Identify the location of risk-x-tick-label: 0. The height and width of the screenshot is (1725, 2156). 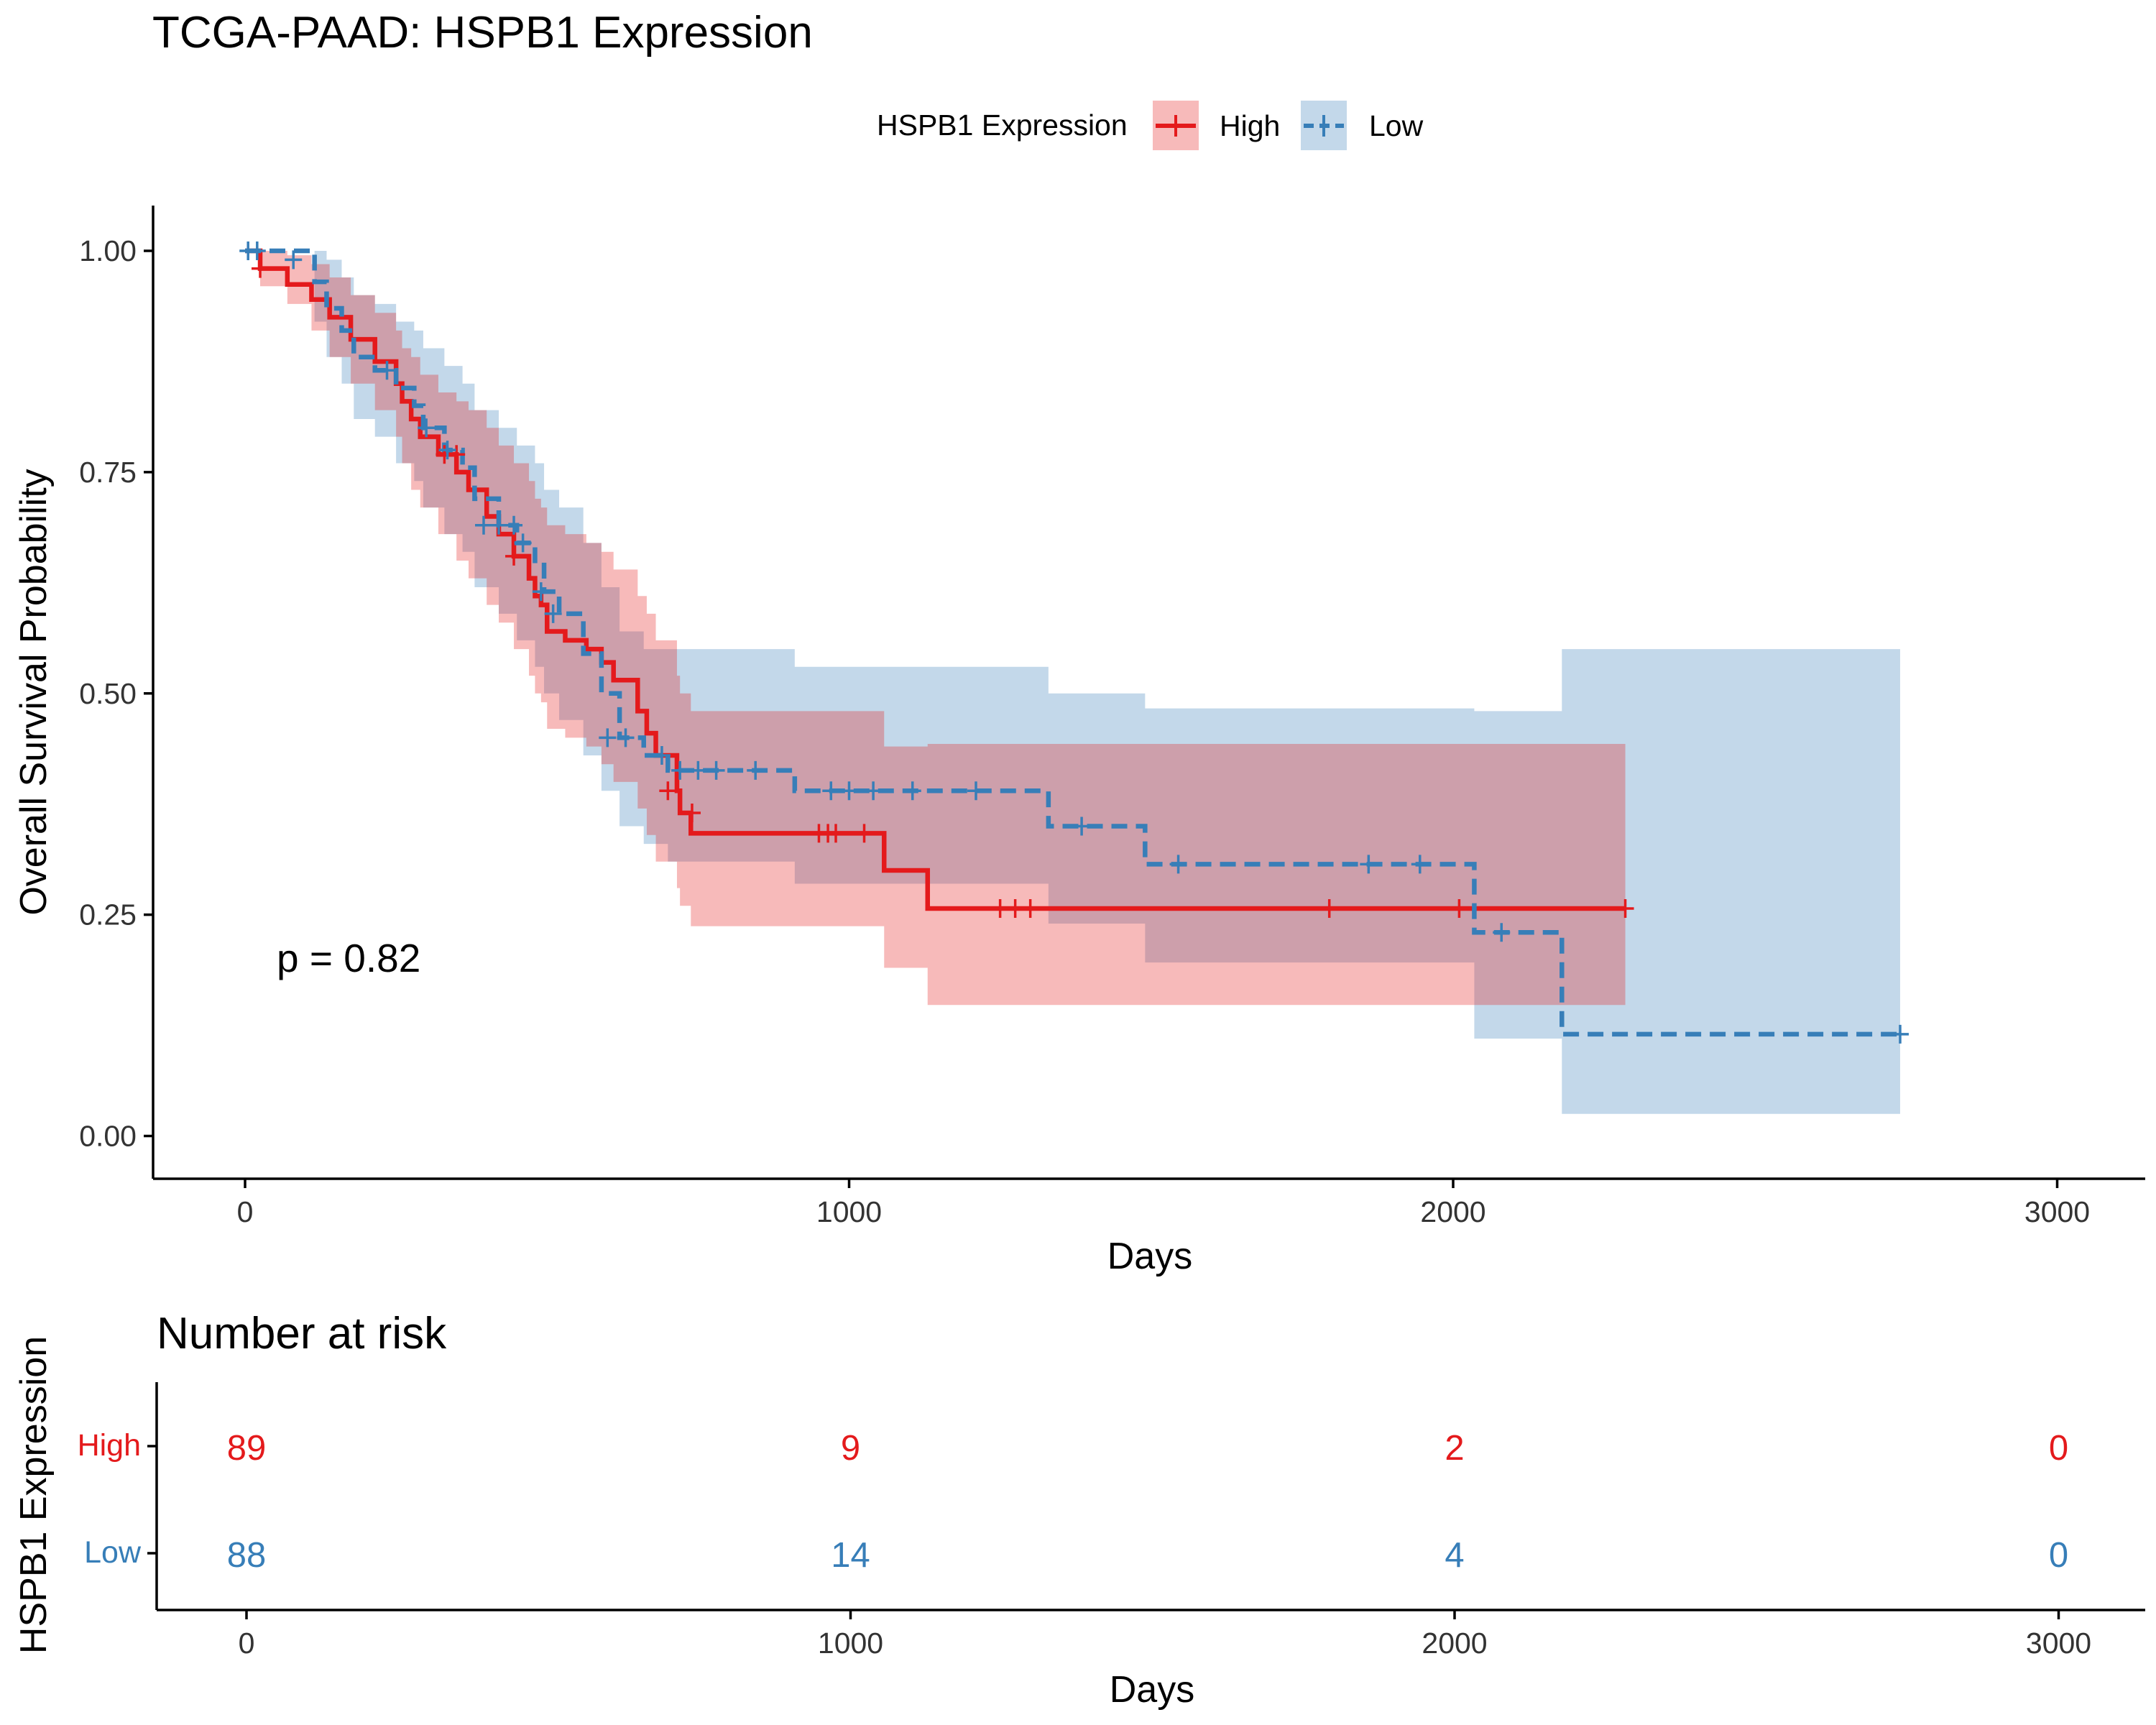
(247, 1643).